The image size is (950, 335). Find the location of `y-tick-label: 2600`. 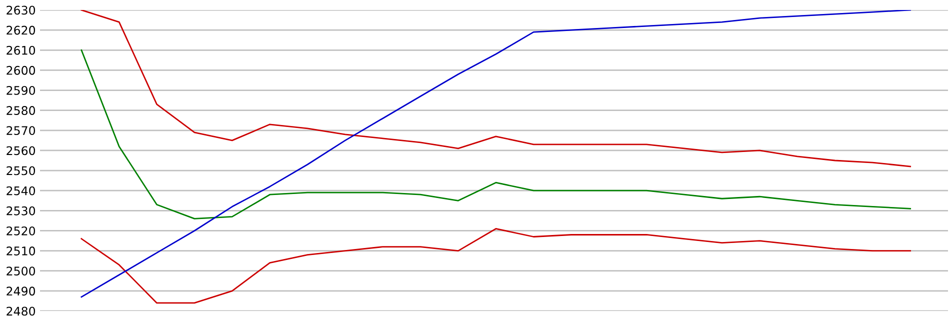

y-tick-label: 2600 is located at coordinates (21, 70).